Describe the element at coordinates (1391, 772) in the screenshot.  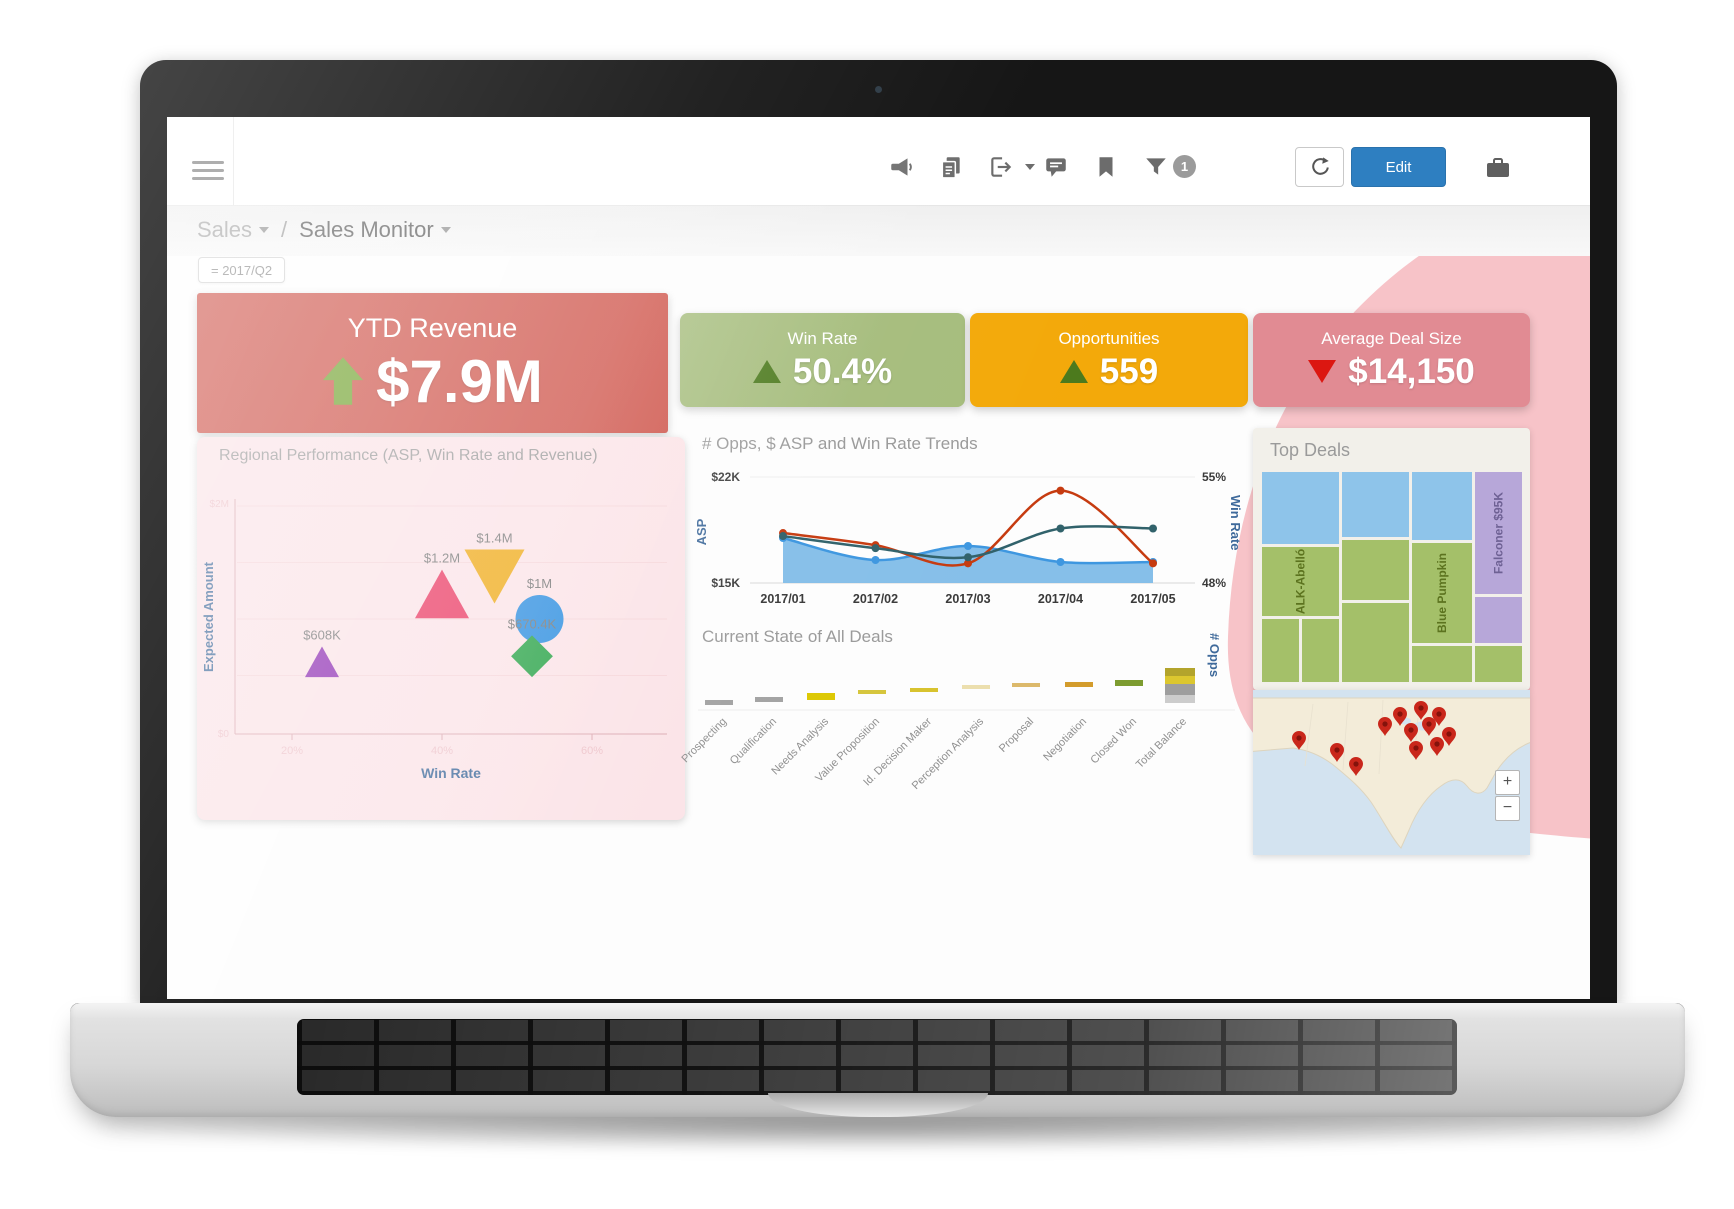
I see `map` at that location.